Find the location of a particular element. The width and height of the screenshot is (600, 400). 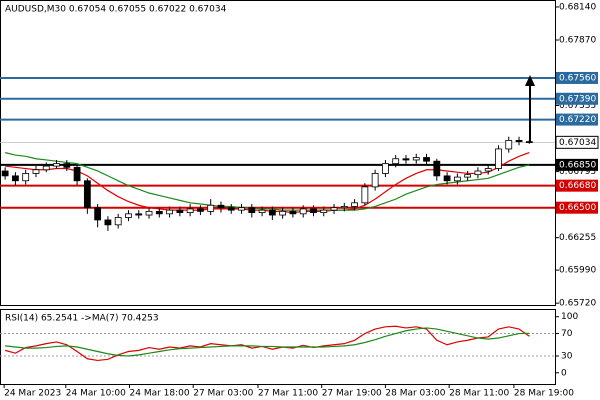

y-tick-label: 0.68140 is located at coordinates (577, 7).